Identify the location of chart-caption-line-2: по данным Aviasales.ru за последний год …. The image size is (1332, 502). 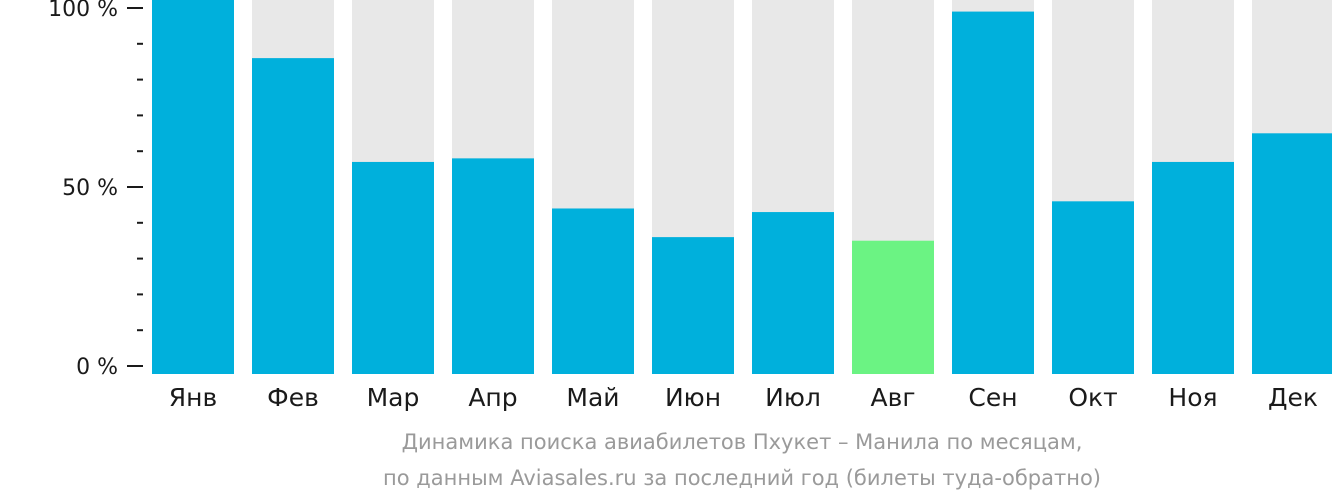
(742, 478).